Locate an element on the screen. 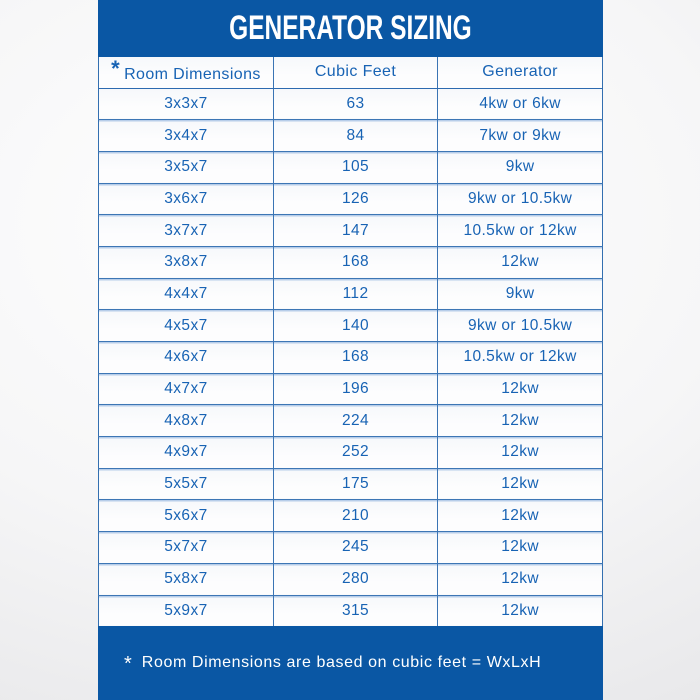  cubic-feet-cell: 210 is located at coordinates (356, 515).